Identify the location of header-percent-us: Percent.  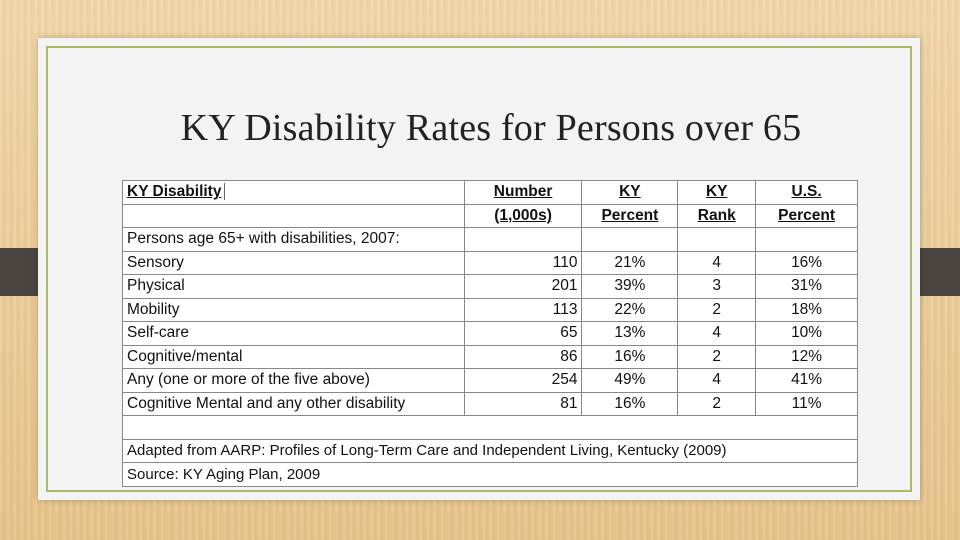
(806, 215).